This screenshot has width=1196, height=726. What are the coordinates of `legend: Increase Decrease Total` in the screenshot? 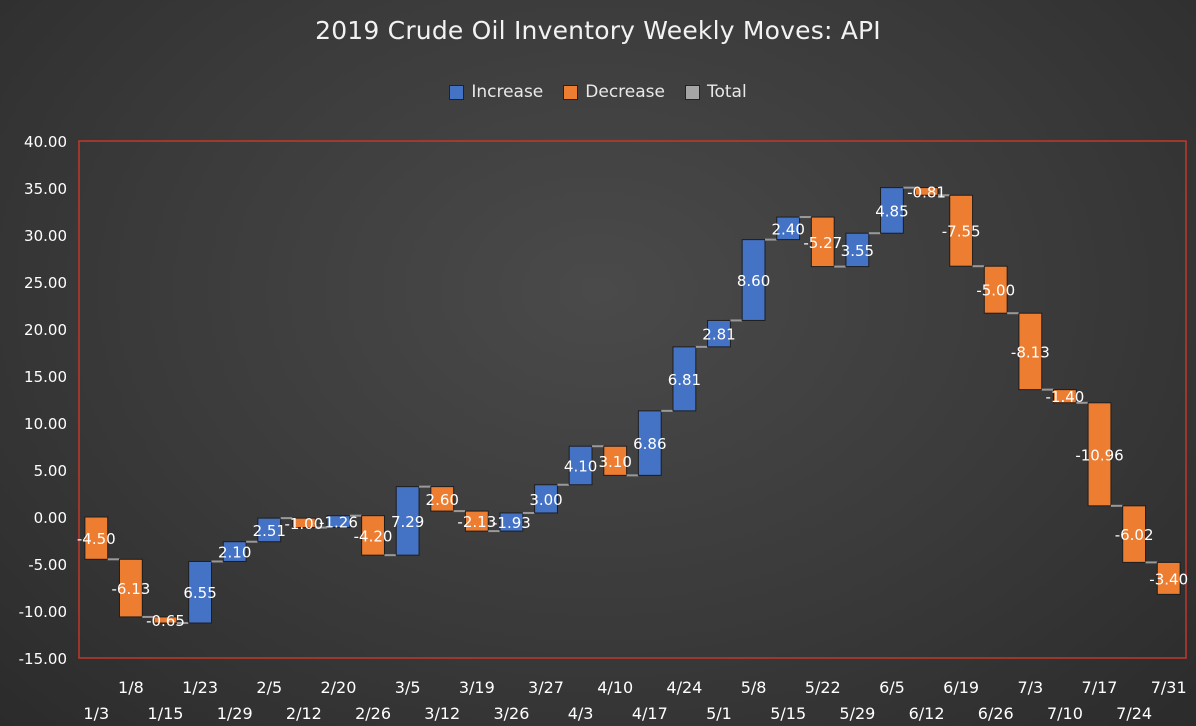 It's located at (598, 92).